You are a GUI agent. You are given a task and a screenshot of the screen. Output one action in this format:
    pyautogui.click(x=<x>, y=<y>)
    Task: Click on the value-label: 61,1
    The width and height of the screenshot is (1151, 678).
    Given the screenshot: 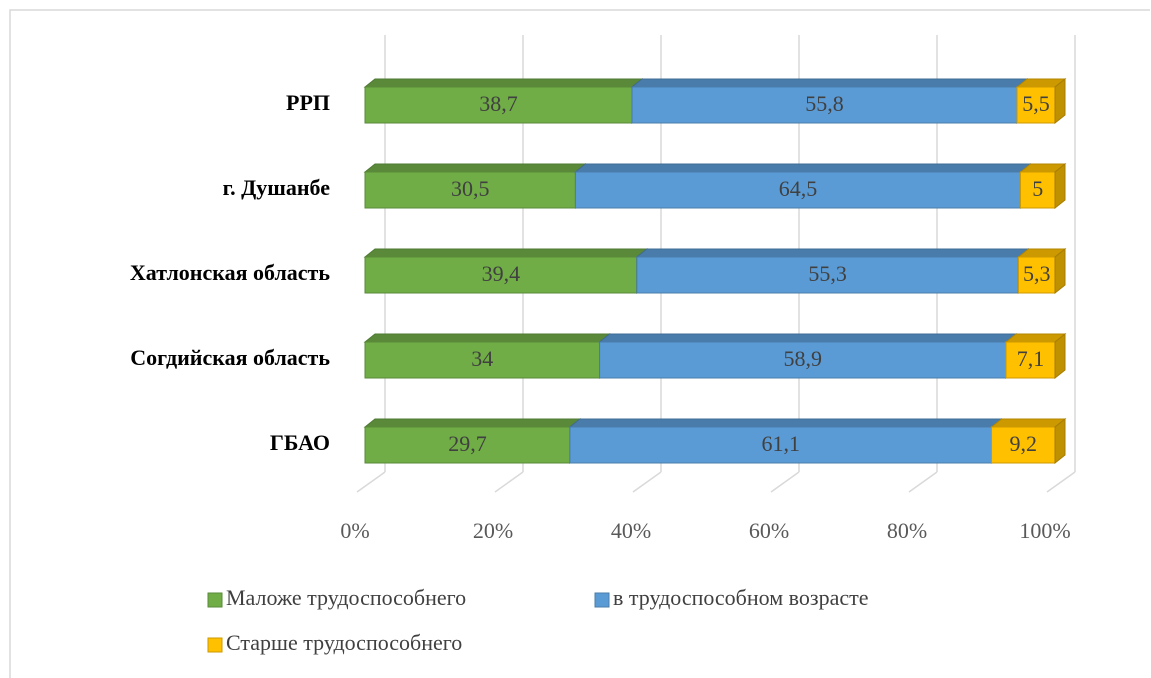 What is the action you would take?
    pyautogui.click(x=780, y=443)
    